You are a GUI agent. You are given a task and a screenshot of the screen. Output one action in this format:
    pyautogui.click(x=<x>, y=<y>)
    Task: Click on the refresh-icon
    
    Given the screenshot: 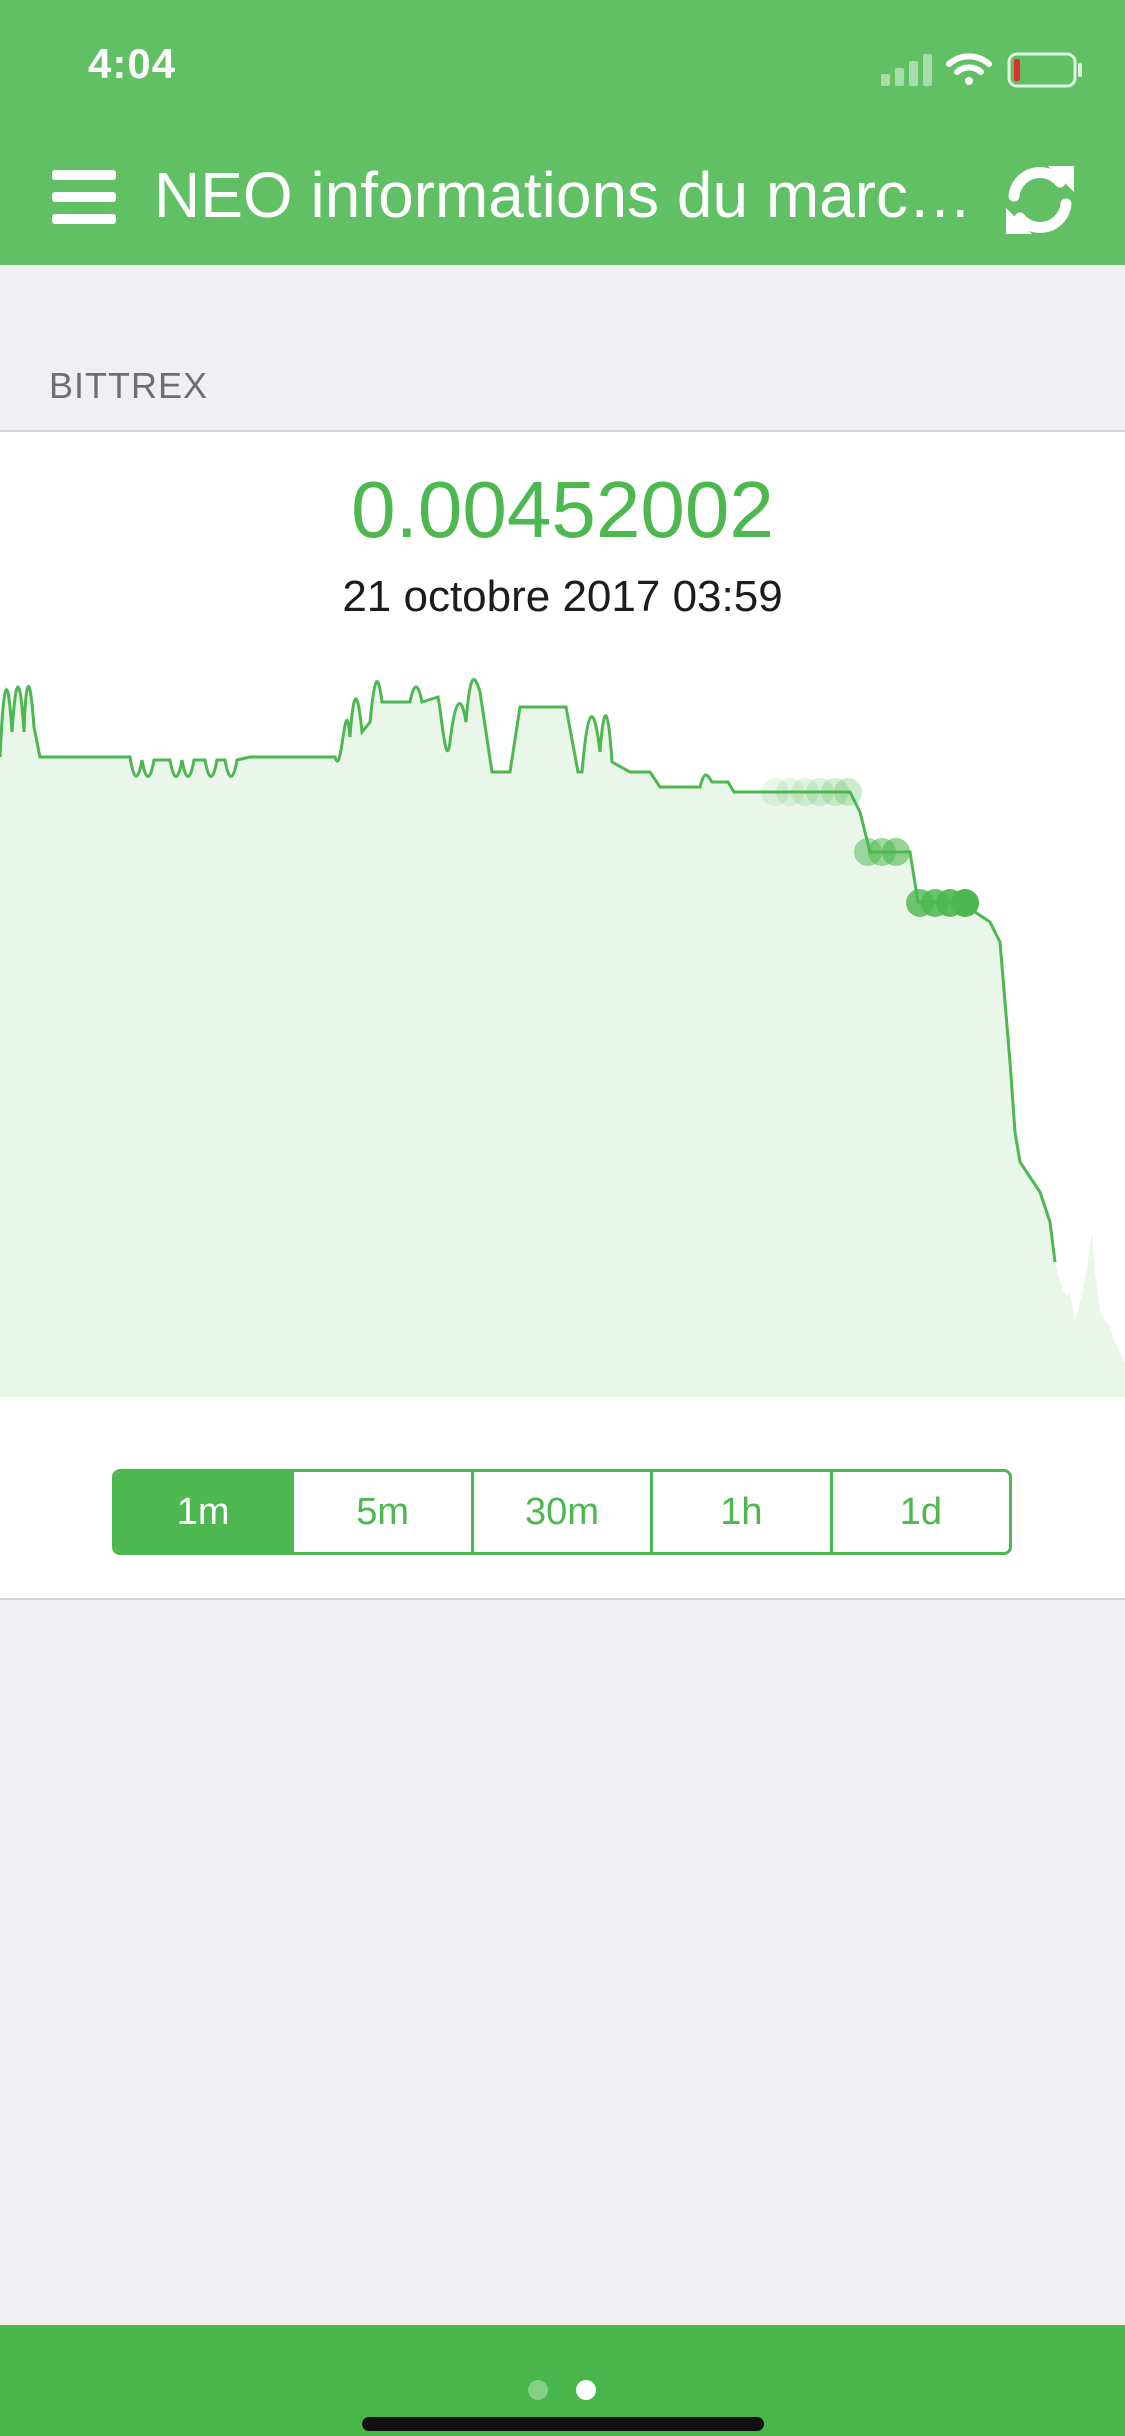 What is the action you would take?
    pyautogui.click(x=1040, y=200)
    